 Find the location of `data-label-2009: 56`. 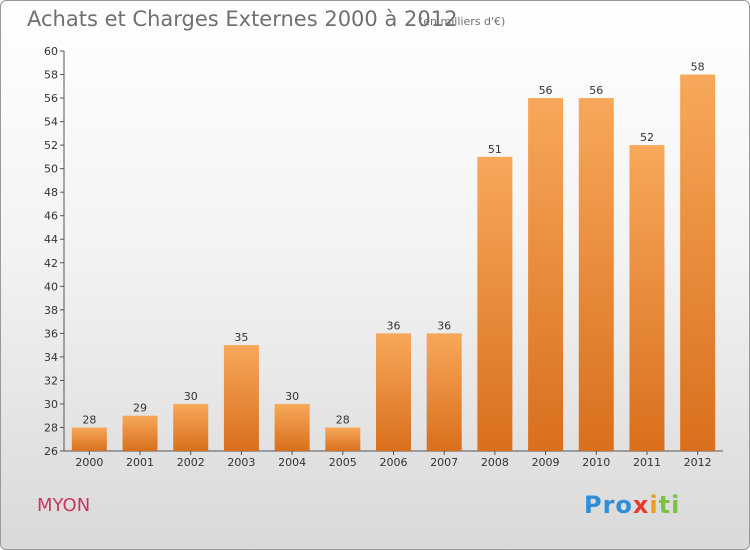

data-label-2009: 56 is located at coordinates (546, 90).